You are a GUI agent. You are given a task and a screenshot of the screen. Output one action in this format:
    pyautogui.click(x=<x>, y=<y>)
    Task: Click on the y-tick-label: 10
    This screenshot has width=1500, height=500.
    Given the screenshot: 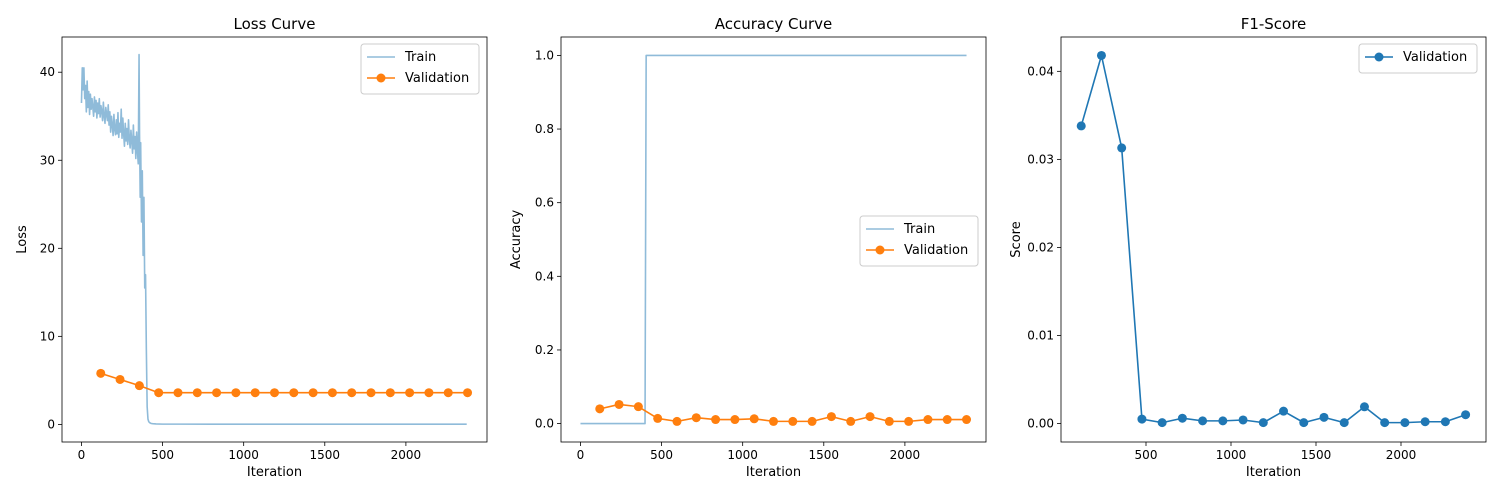 What is the action you would take?
    pyautogui.click(x=47, y=336)
    